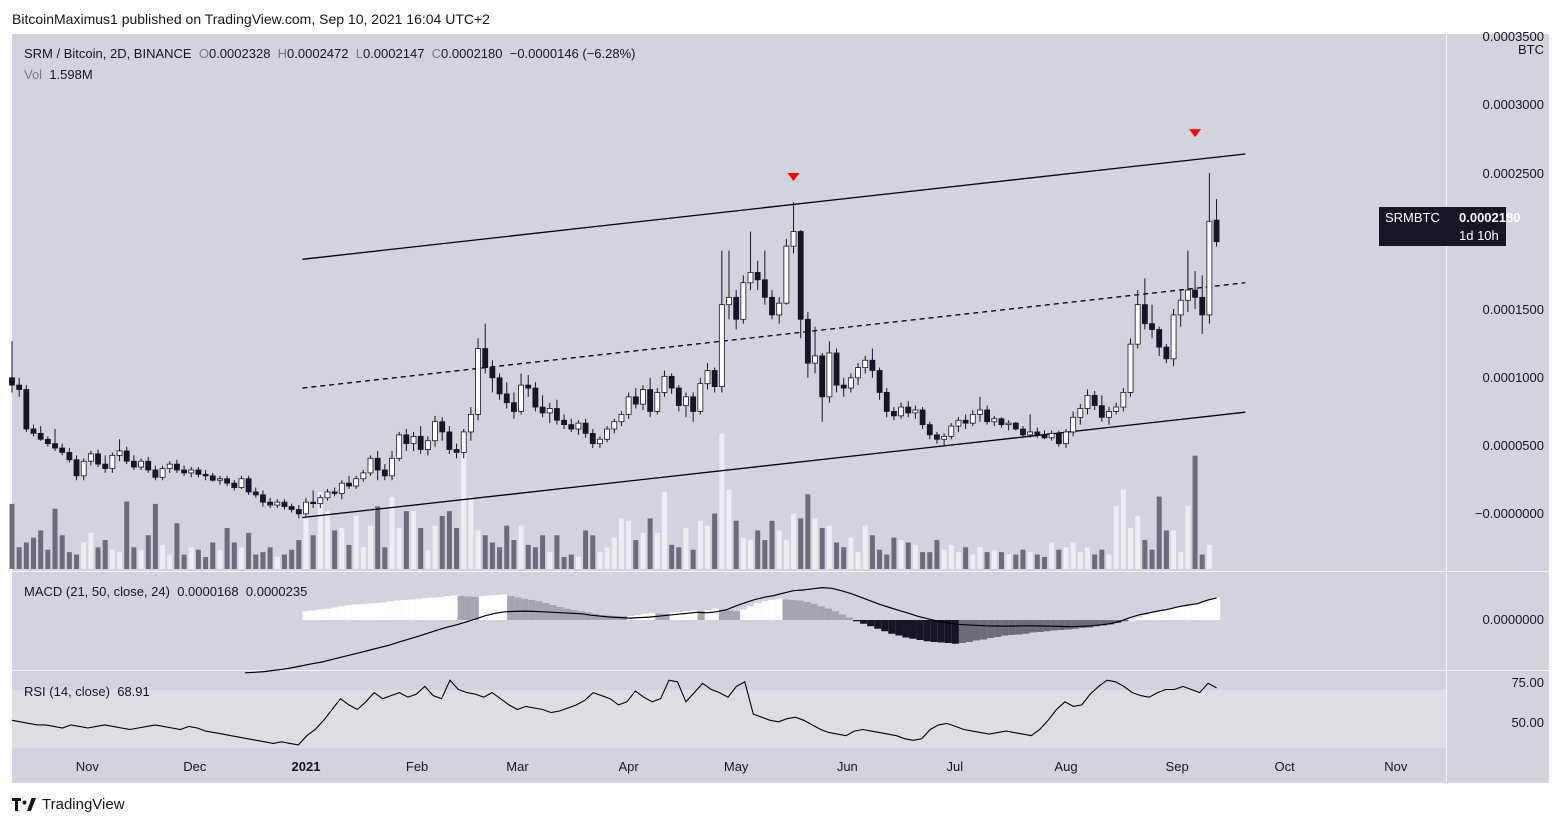  What do you see at coordinates (780, 571) in the screenshot?
I see `pane-separator-macd` at bounding box center [780, 571].